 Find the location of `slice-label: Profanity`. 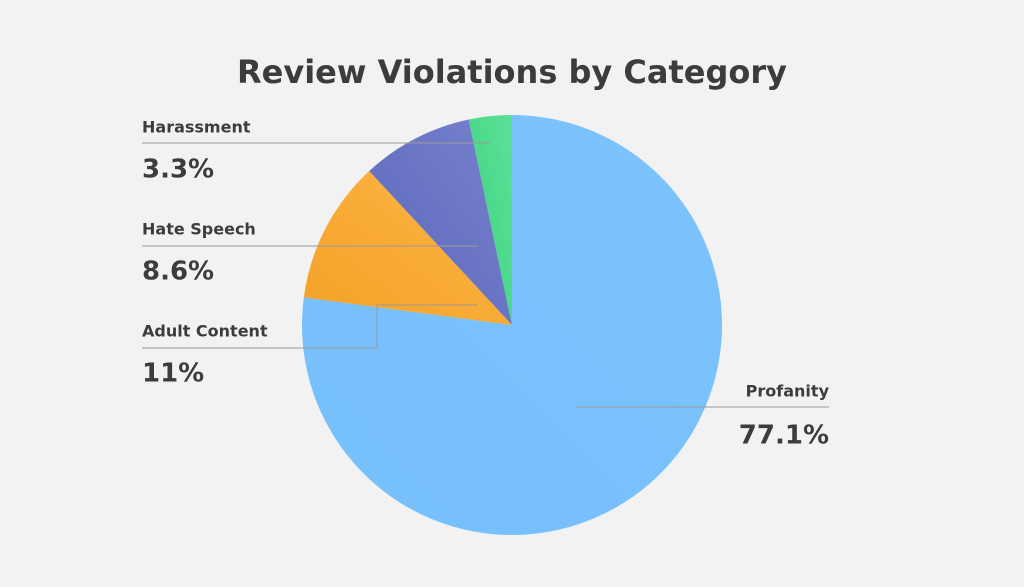

slice-label: Profanity is located at coordinates (788, 391).